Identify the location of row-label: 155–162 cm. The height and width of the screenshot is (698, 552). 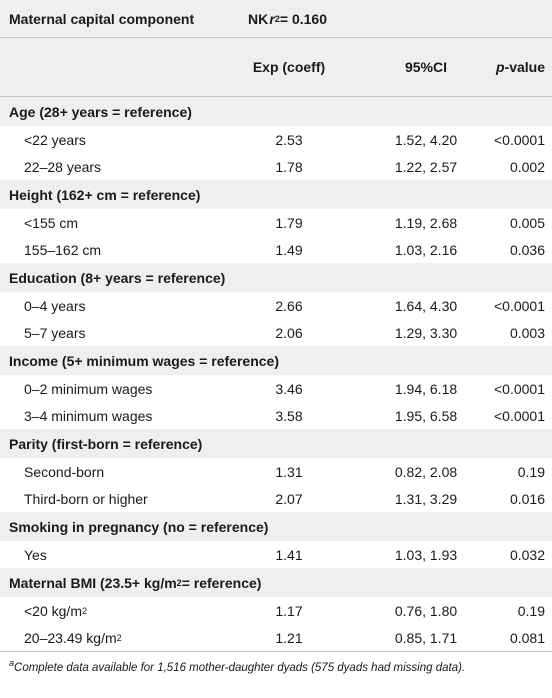
(62, 249).